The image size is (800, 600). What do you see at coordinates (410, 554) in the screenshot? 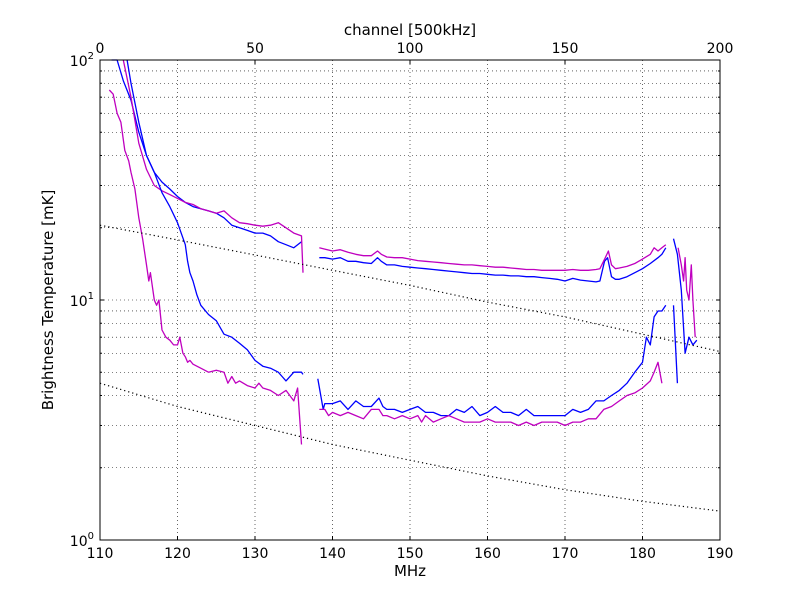
I see `x-tick-label: 150` at bounding box center [410, 554].